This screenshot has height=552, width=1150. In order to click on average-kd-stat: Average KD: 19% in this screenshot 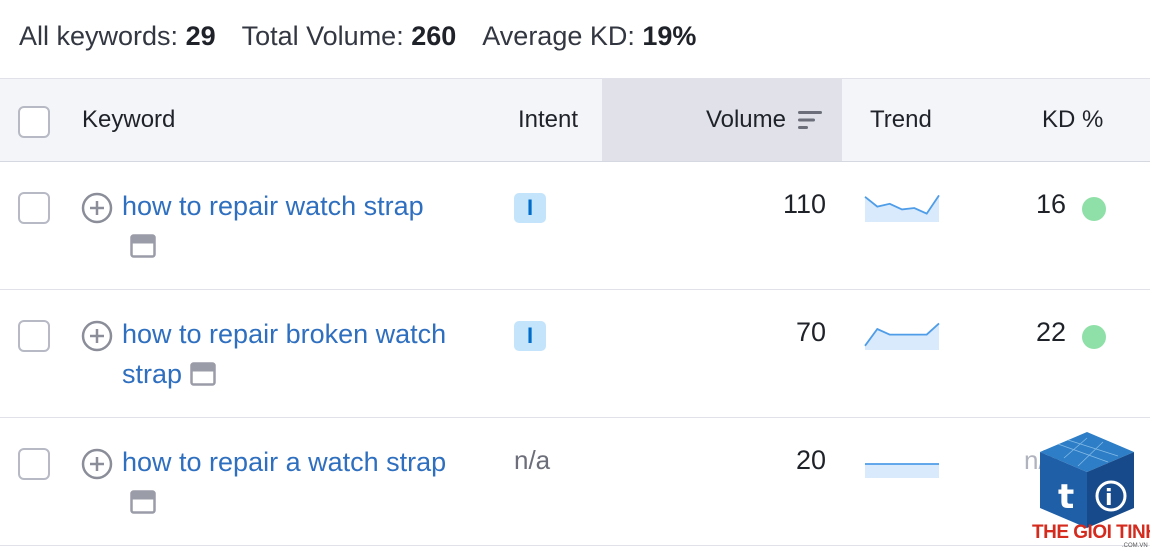, I will do `click(589, 35)`.